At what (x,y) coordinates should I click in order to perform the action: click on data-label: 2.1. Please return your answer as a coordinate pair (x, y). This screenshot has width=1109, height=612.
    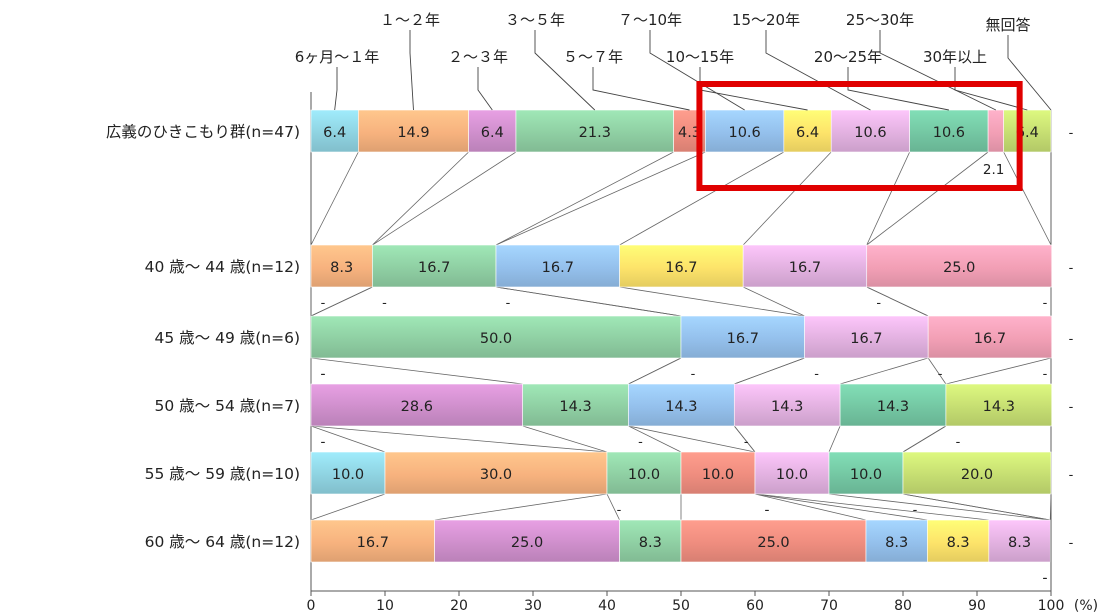
    Looking at the image, I should click on (993, 170).